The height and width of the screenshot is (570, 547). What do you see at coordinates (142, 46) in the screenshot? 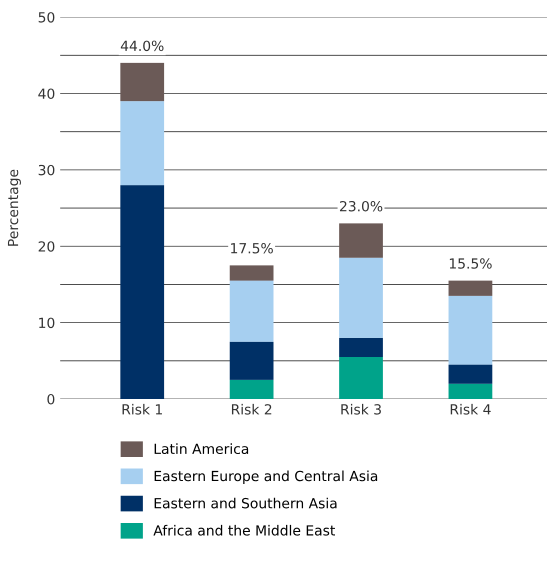
I see `total-label: 44.0%` at bounding box center [142, 46].